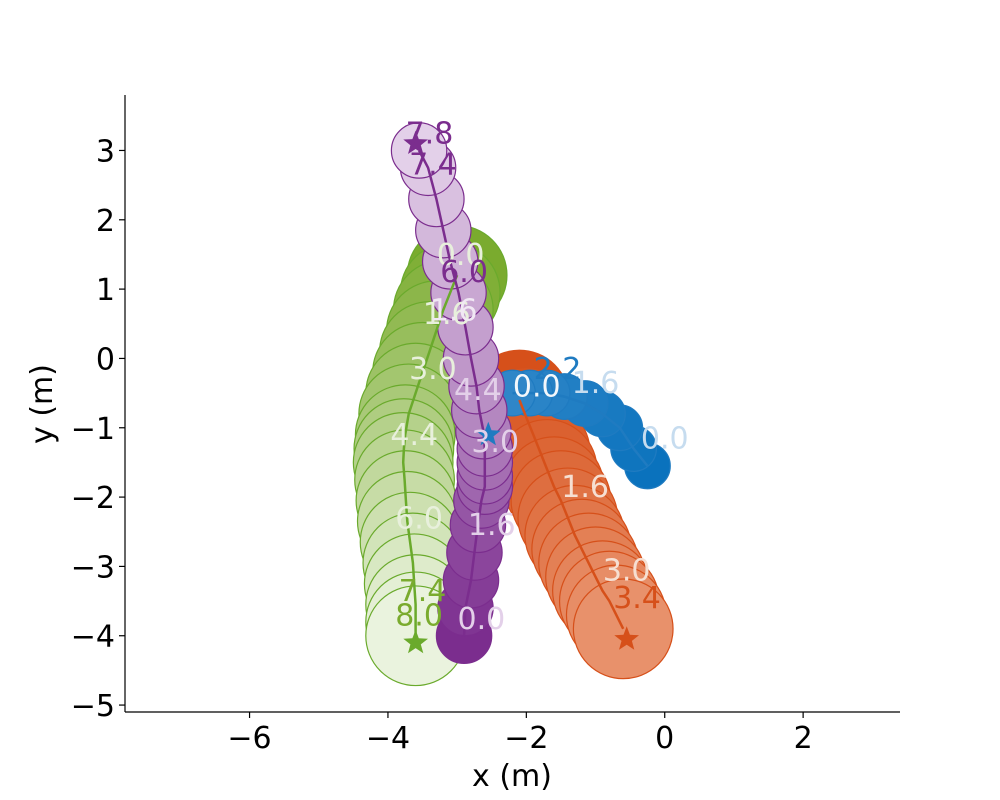 This screenshot has width=1000, height=800. Describe the element at coordinates (105, 290) in the screenshot. I see `y-tick-label: 1` at that location.